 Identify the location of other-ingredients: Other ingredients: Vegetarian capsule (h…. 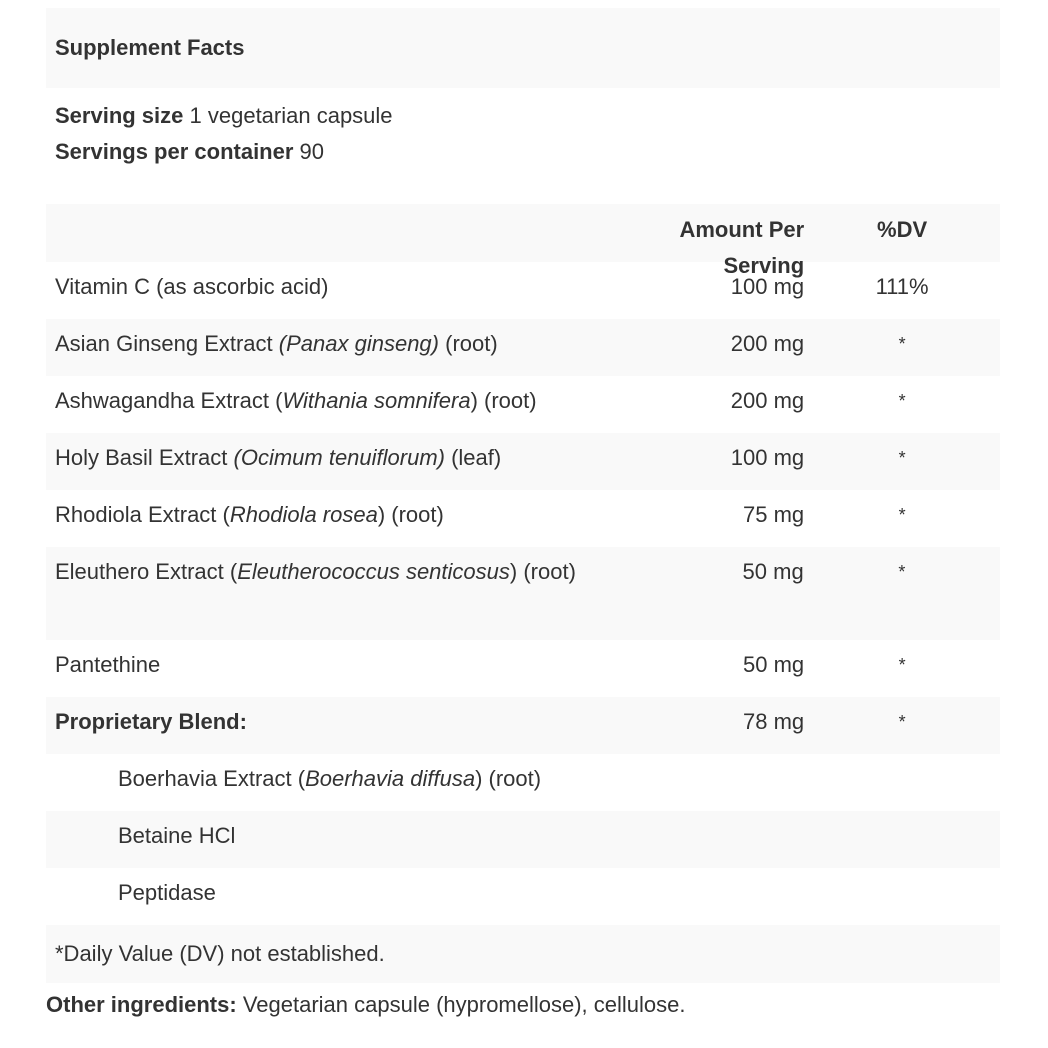
(366, 1003).